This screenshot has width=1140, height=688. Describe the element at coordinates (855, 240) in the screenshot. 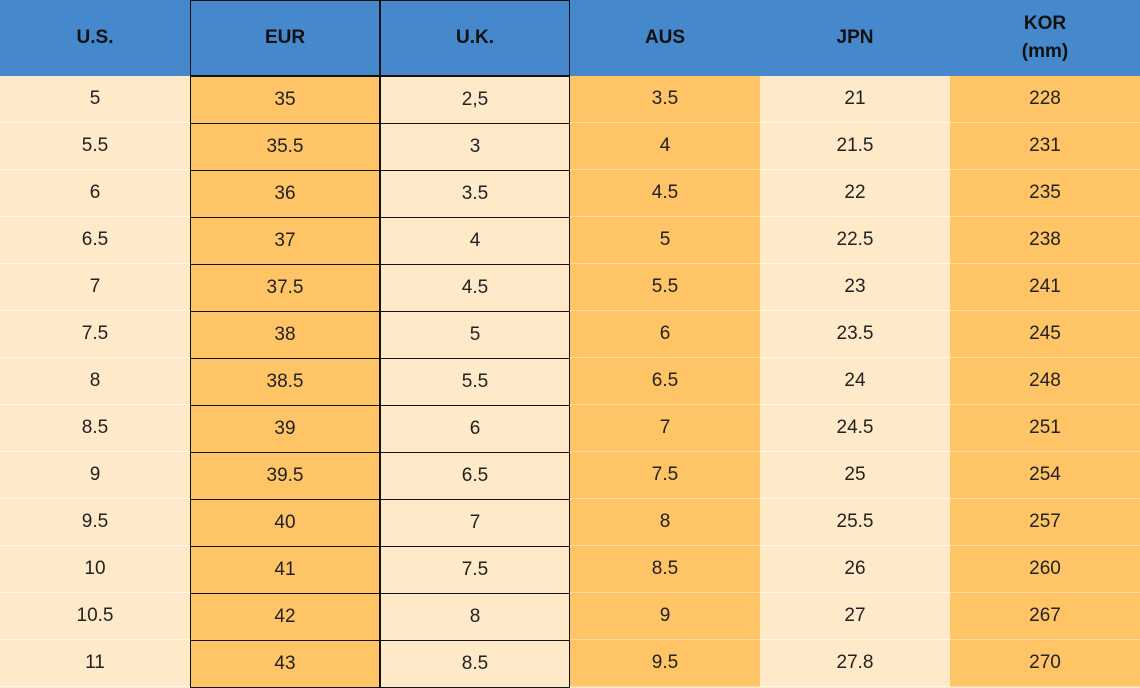

I see `table-cell: 22.5` at that location.